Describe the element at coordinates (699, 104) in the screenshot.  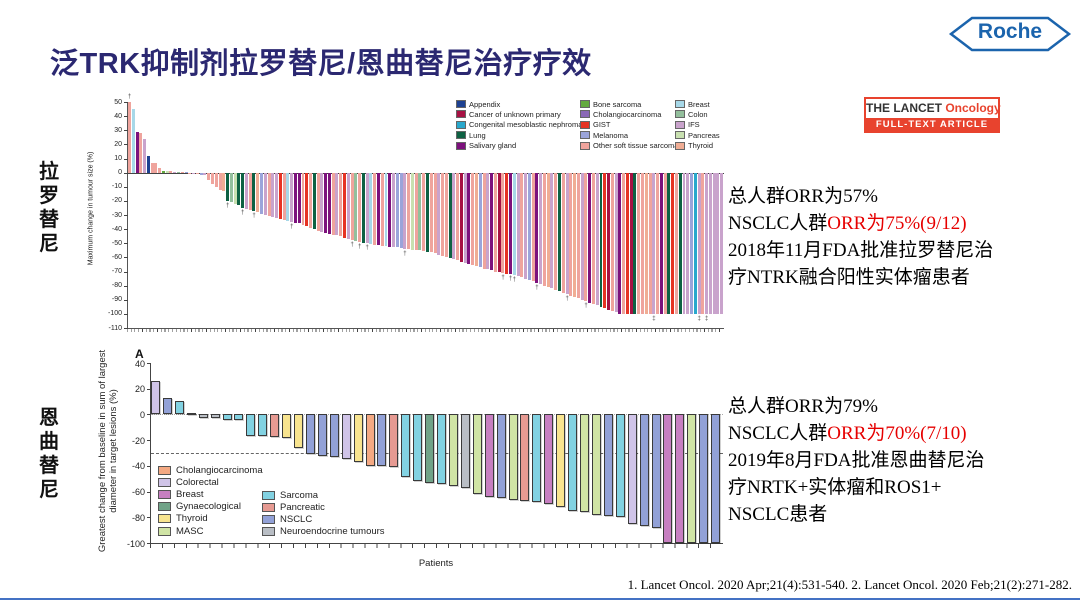
I see `legend-label: Breast` at that location.